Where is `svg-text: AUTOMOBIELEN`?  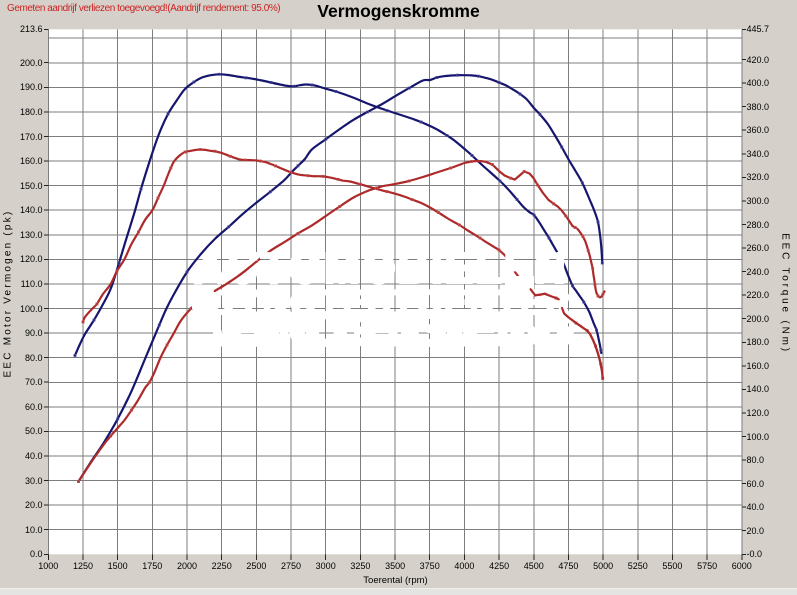
svg-text: AUTOMOBIELEN is located at coordinates (380, 268).